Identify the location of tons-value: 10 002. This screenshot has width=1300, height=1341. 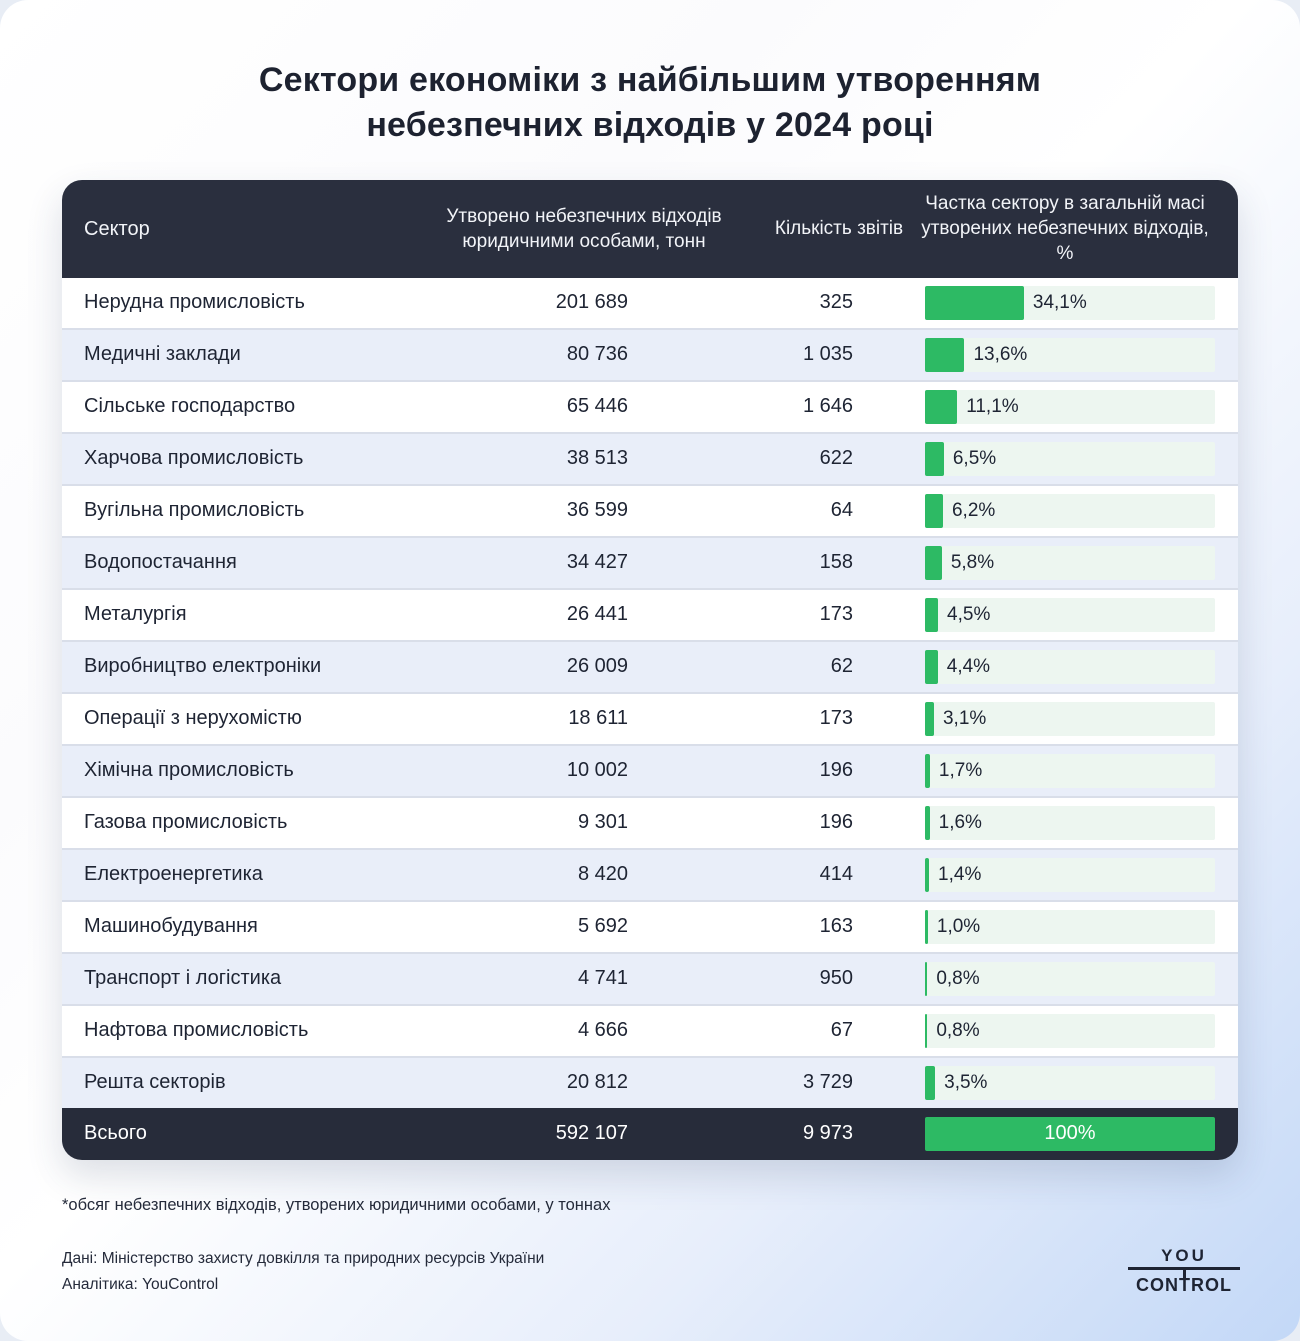
(597, 770).